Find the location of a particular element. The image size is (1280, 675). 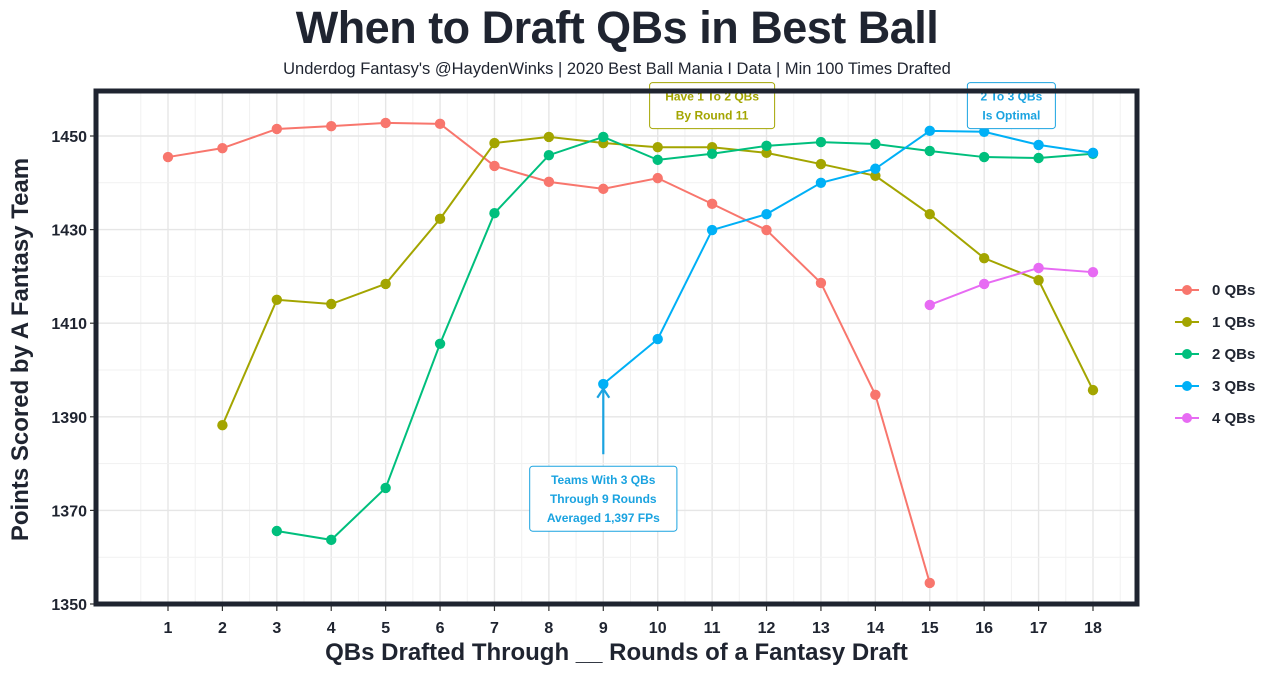

legend-item: 2 QBs is located at coordinates (1215, 354).